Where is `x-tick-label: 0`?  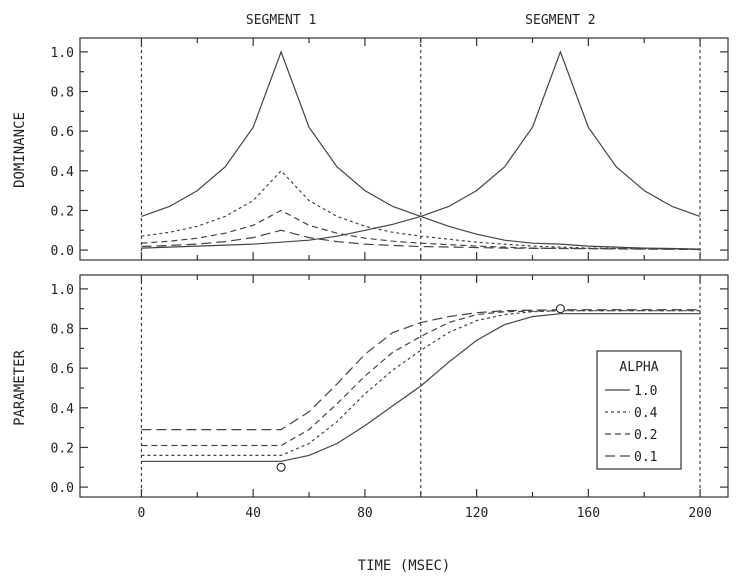
x-tick-label: 0 is located at coordinates (142, 513).